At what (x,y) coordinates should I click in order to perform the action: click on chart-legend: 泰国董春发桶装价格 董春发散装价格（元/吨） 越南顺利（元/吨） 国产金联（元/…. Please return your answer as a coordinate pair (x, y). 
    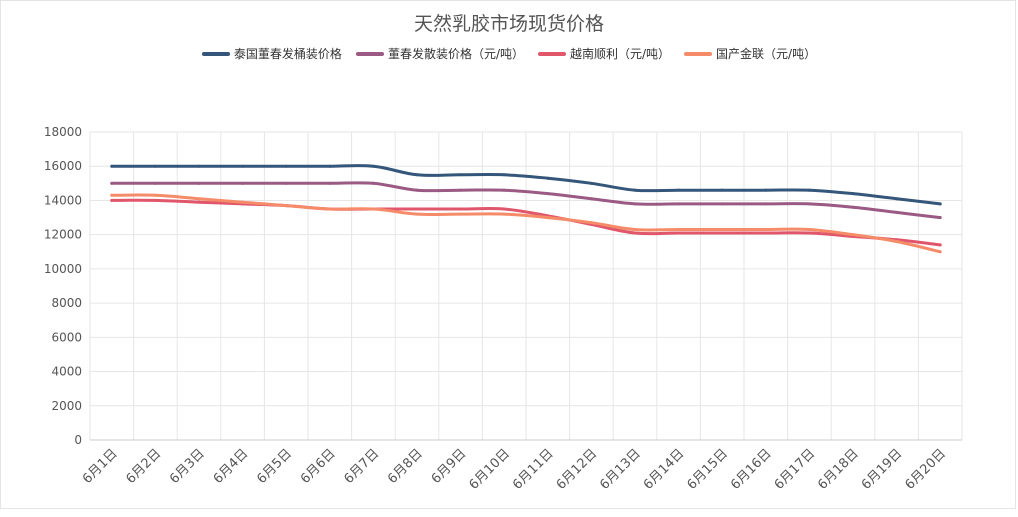
    Looking at the image, I should click on (509, 53).